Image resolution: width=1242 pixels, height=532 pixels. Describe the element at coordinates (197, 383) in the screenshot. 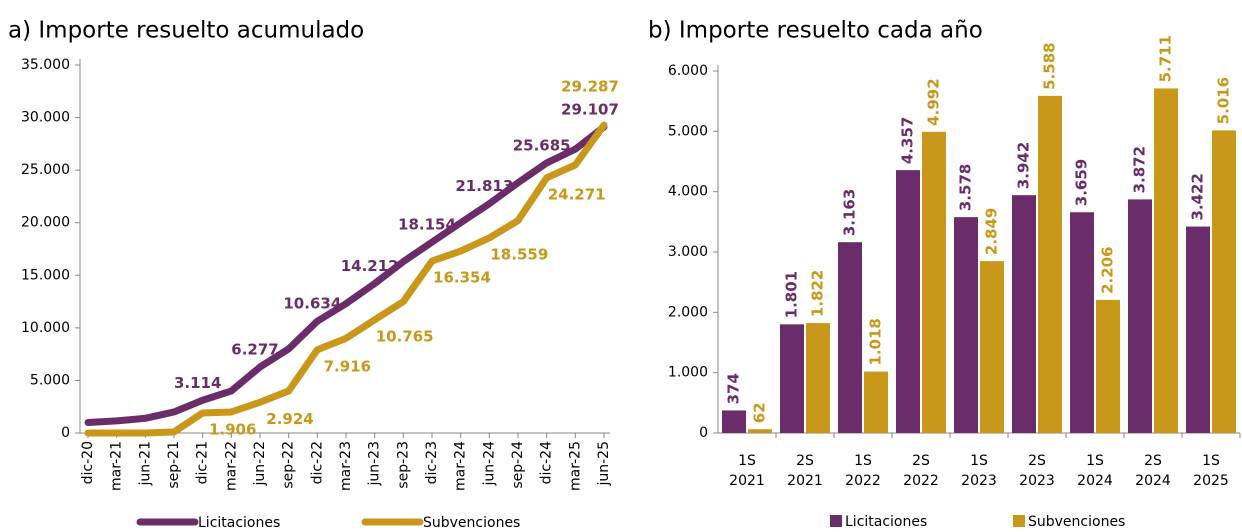

I see `data-label: 3.114` at that location.